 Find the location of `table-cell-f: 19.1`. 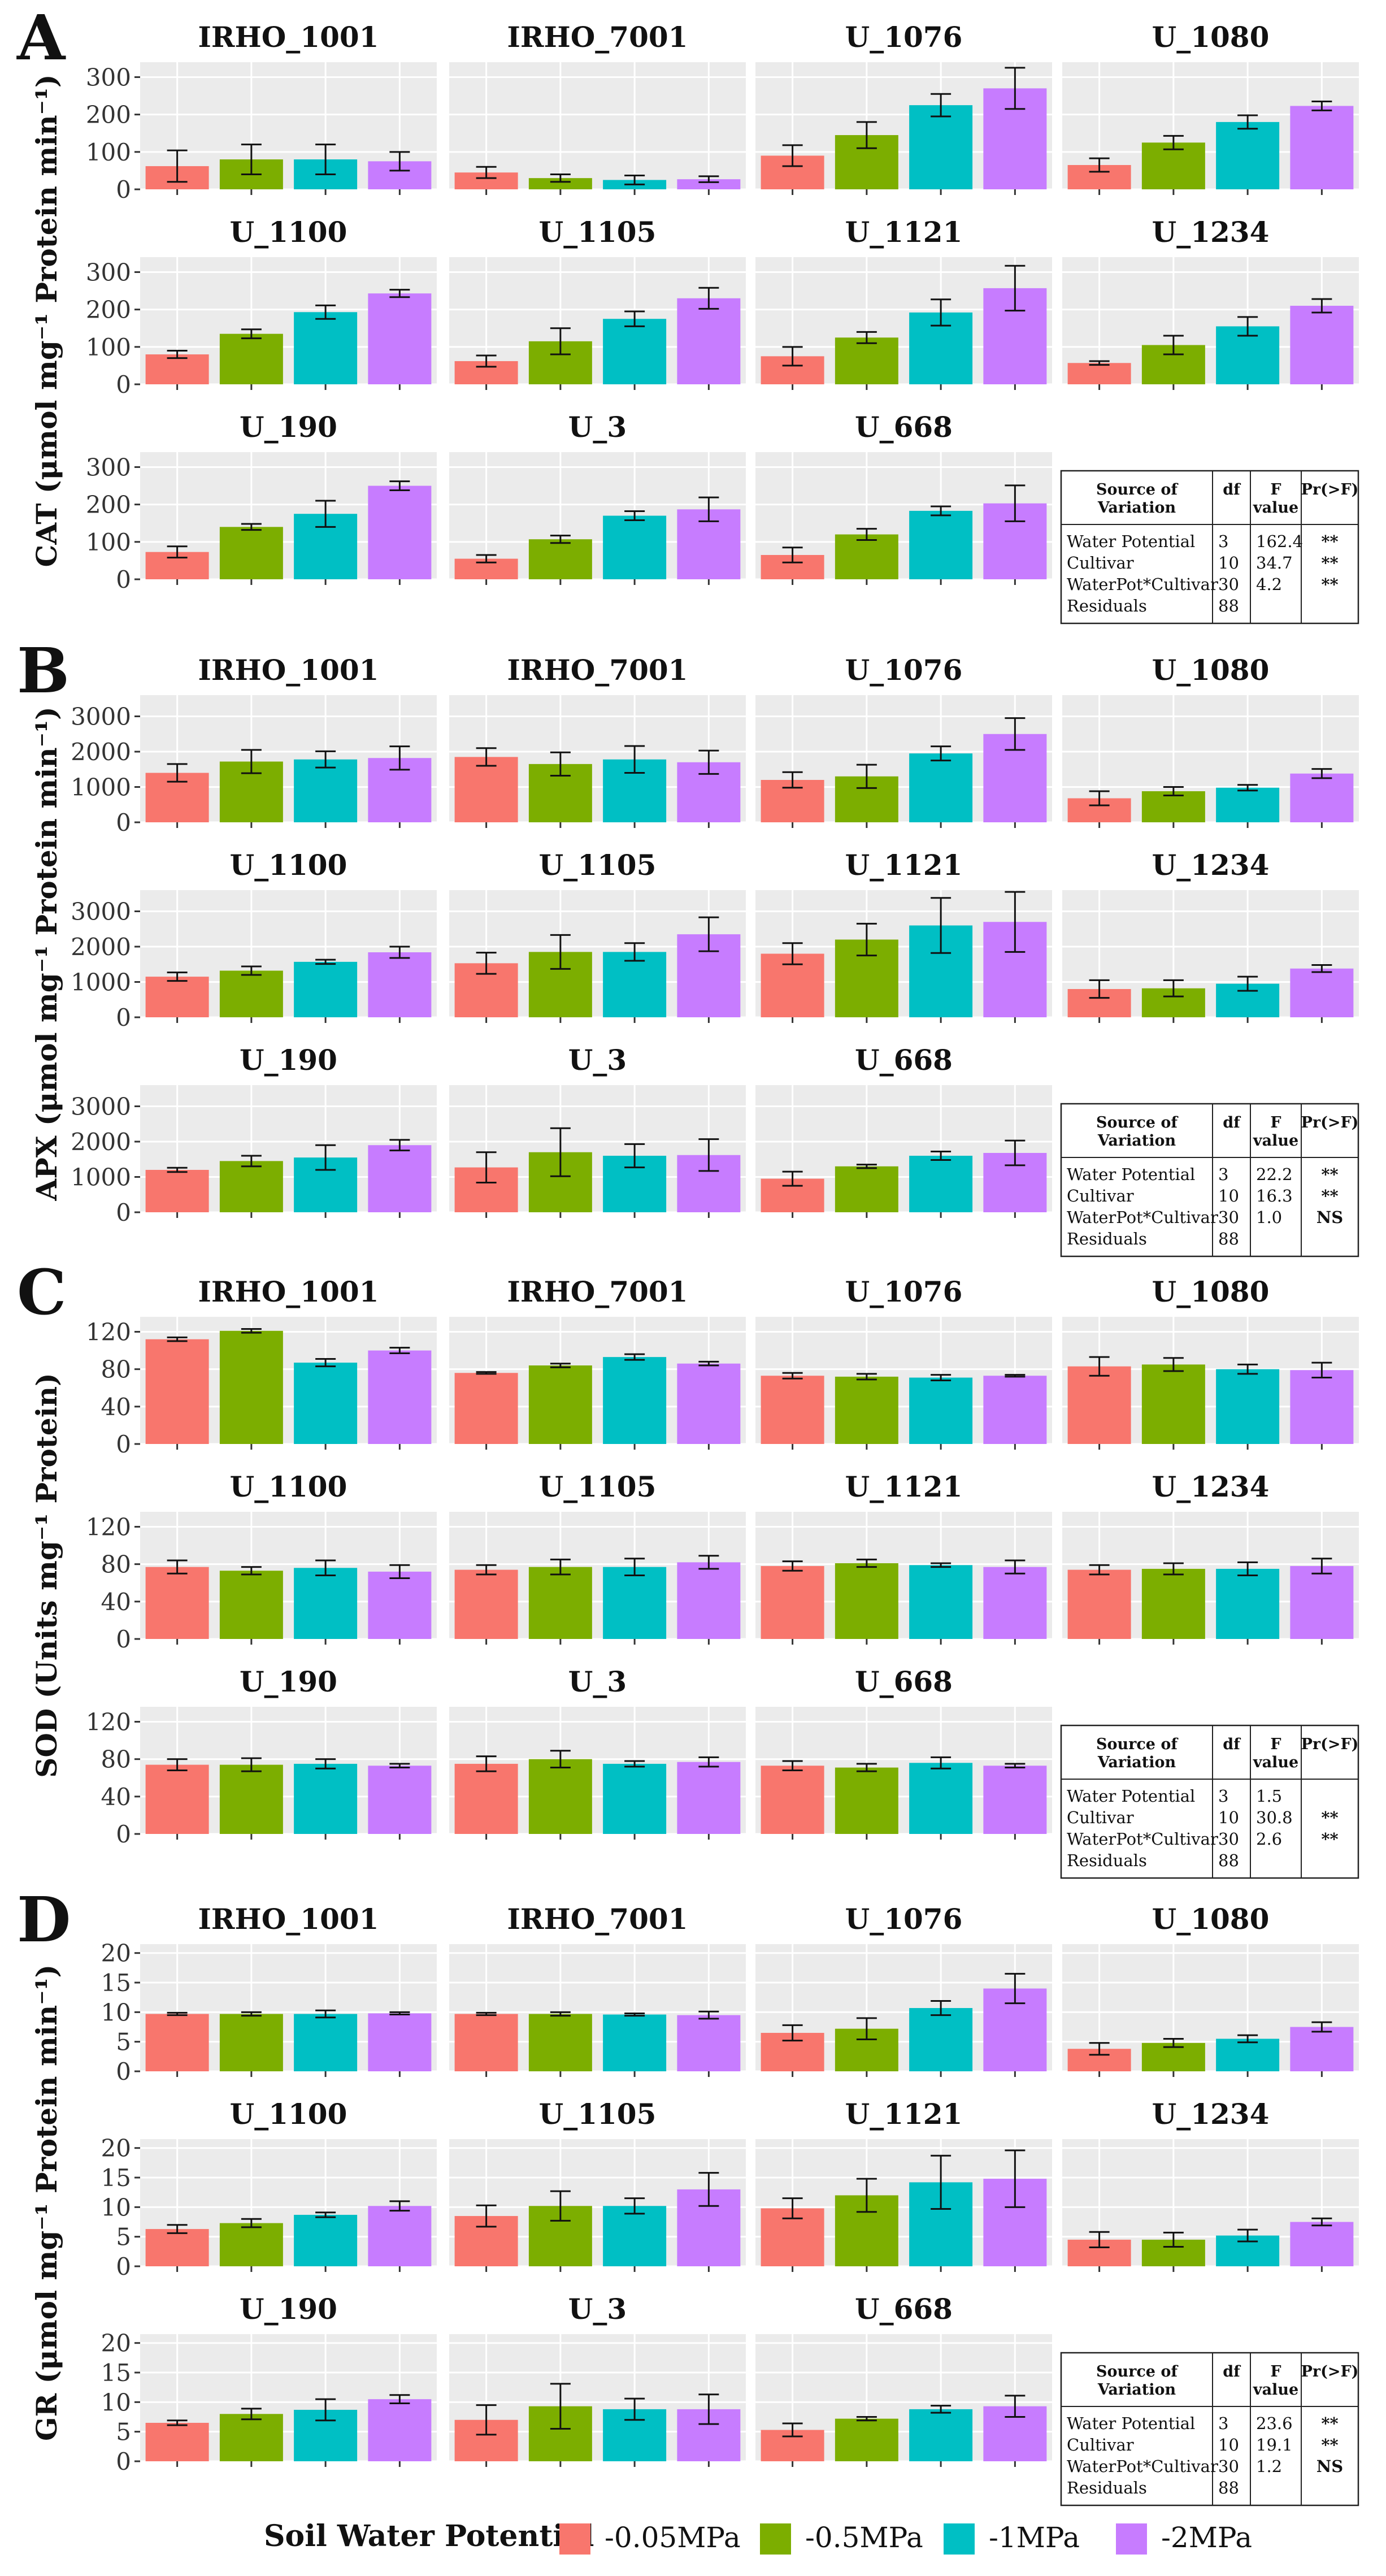

table-cell-f: 19.1 is located at coordinates (1274, 2444).